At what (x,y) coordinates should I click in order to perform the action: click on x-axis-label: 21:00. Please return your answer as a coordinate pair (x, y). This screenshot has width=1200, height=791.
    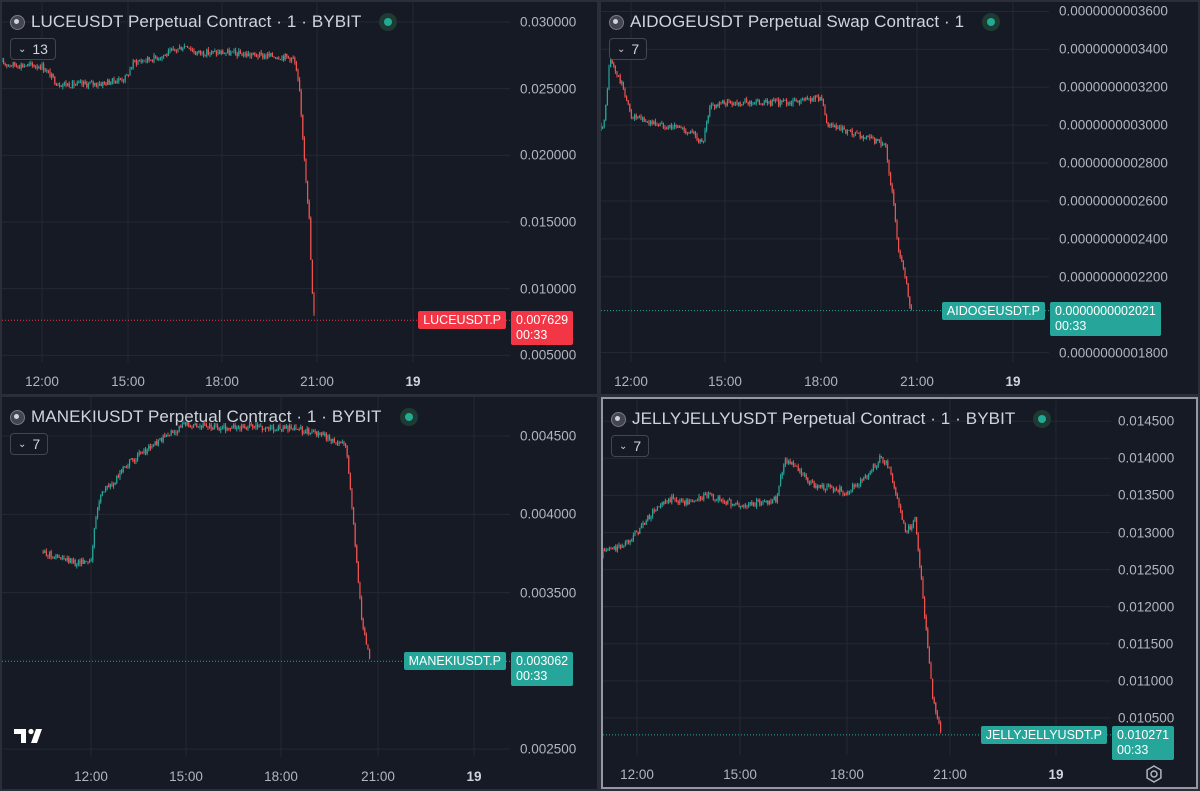
    Looking at the image, I should click on (317, 381).